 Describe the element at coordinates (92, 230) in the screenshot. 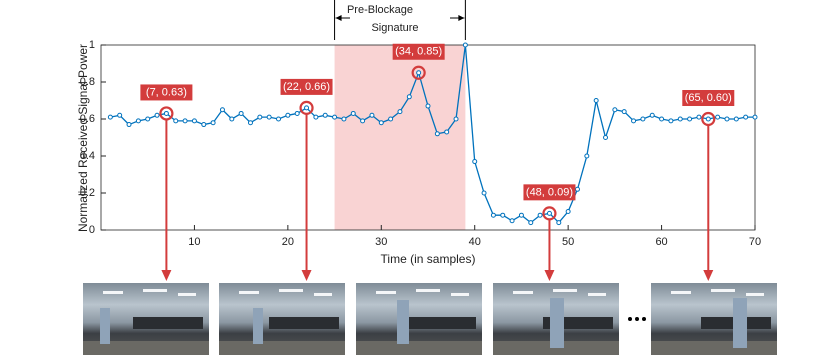

I see `y-tick-label: 0` at that location.